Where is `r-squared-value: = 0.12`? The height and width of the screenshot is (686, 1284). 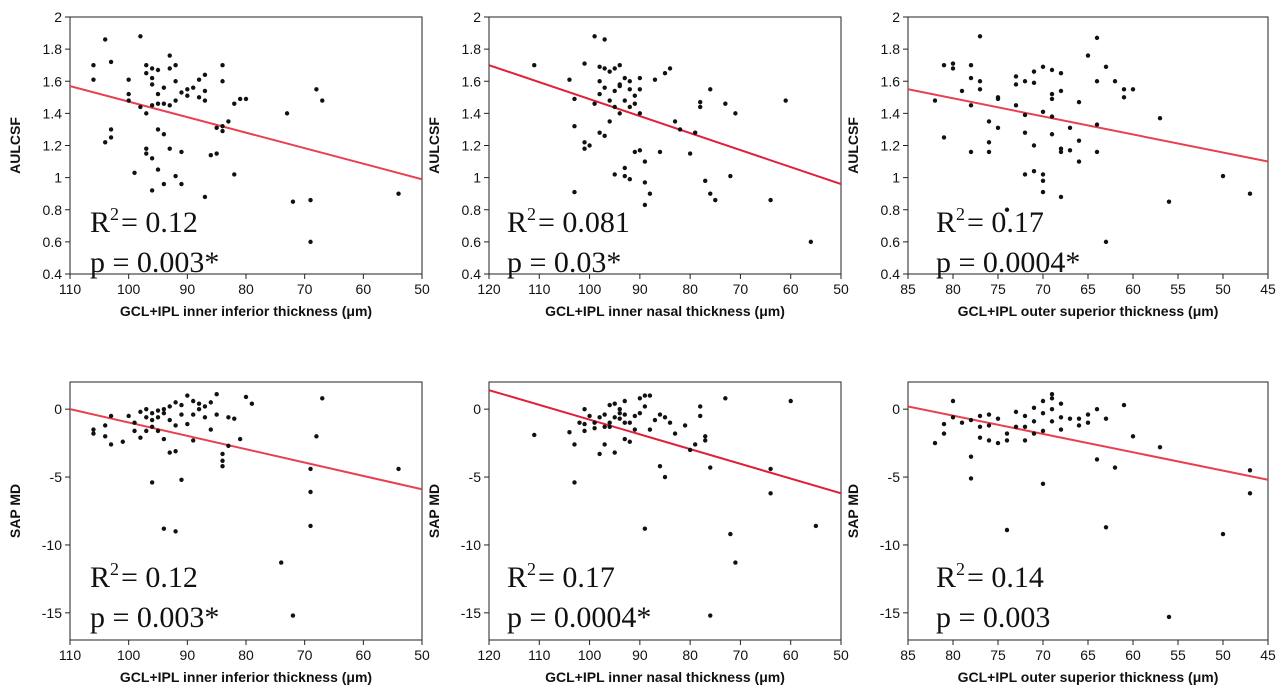
r-squared-value: = 0.12 is located at coordinates (159, 577).